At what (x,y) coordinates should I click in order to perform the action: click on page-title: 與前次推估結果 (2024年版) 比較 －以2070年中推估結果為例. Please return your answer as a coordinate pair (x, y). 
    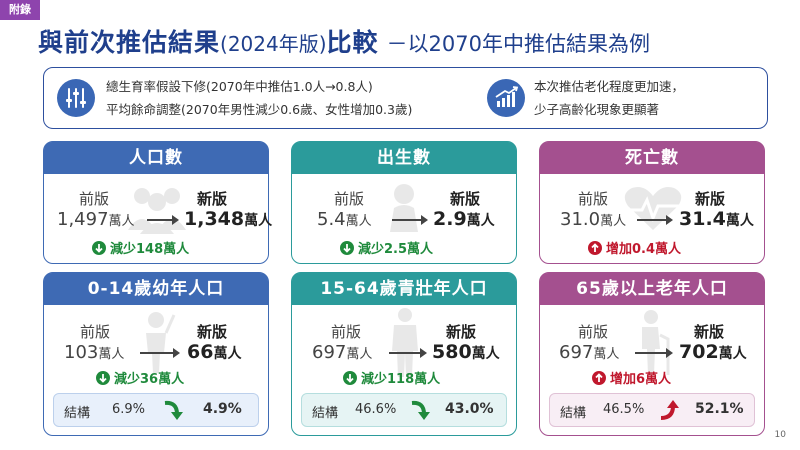
    Looking at the image, I should click on (344, 43).